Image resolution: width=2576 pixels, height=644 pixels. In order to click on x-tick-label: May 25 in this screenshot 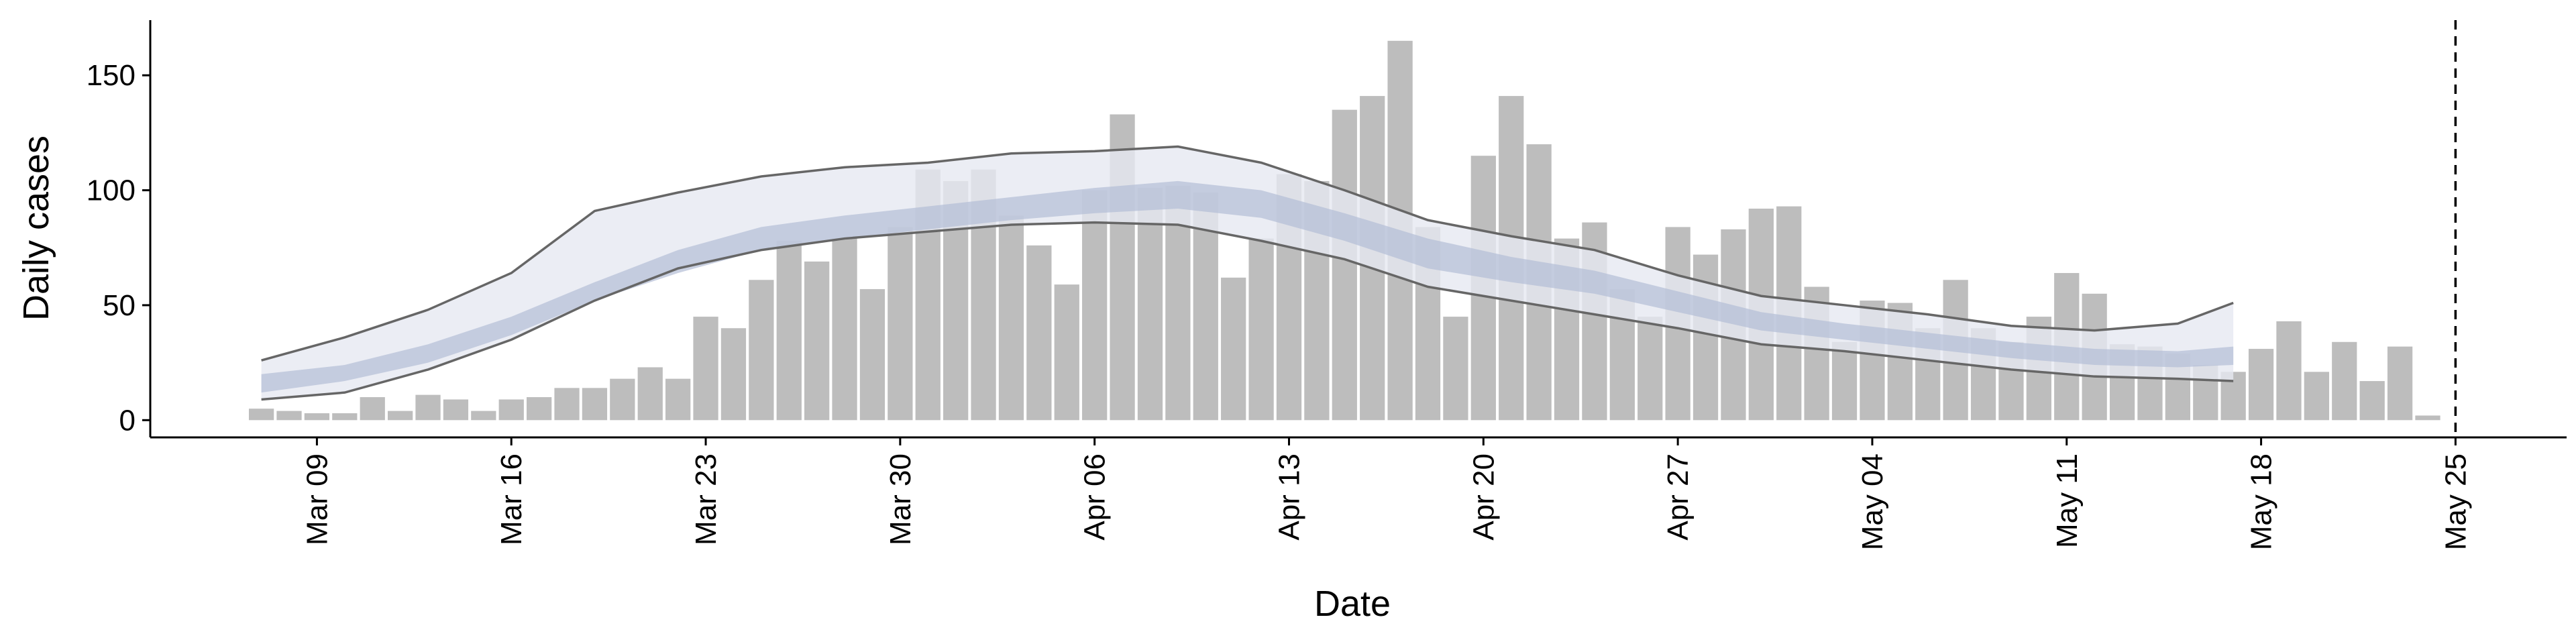, I will do `click(2455, 501)`.